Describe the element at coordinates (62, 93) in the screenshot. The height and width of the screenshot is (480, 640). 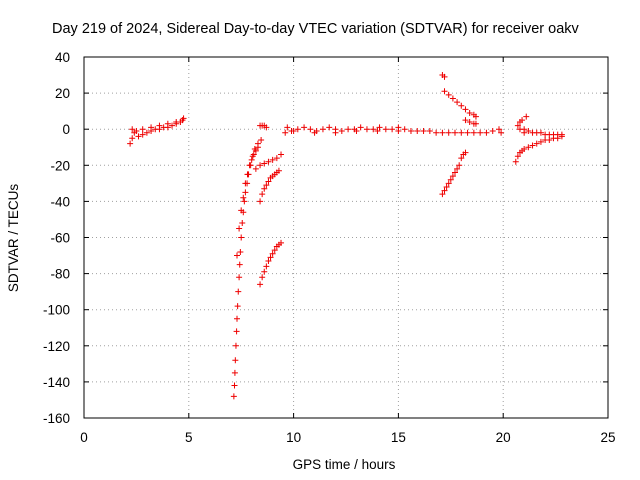
I see `y-tick-label: 20` at that location.